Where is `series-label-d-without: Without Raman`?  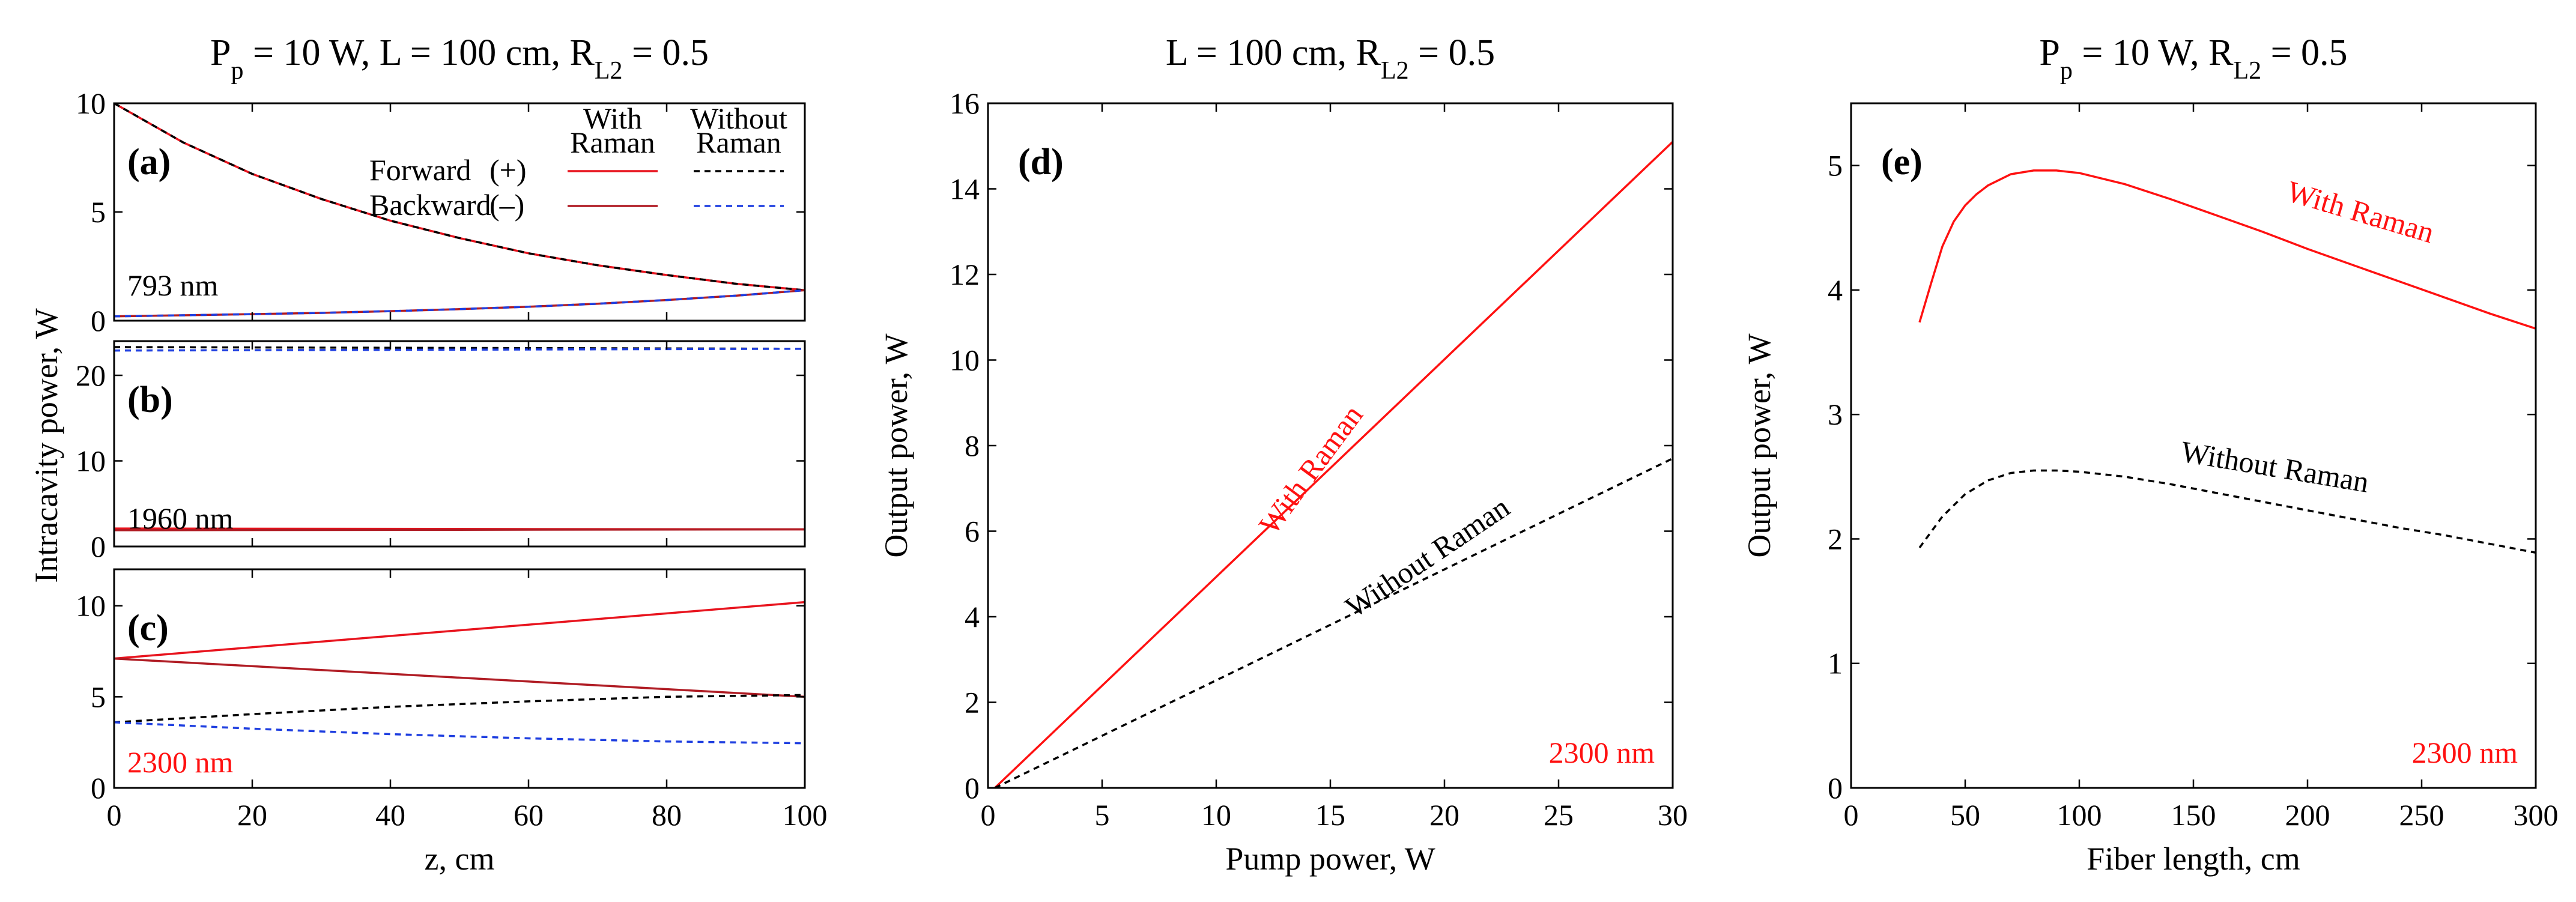 series-label-d-without: Without Raman is located at coordinates (1427, 557).